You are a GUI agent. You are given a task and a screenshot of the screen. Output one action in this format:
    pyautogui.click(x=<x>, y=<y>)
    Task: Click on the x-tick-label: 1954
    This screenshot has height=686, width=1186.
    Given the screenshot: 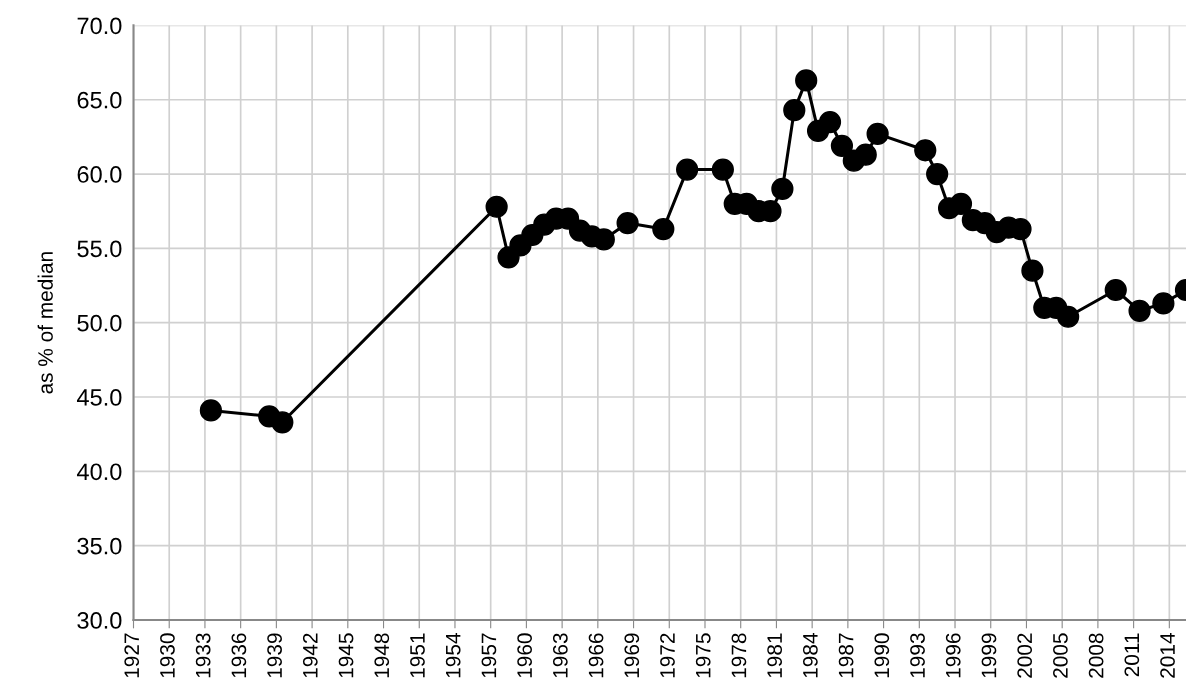 What is the action you would take?
    pyautogui.click(x=453, y=655)
    